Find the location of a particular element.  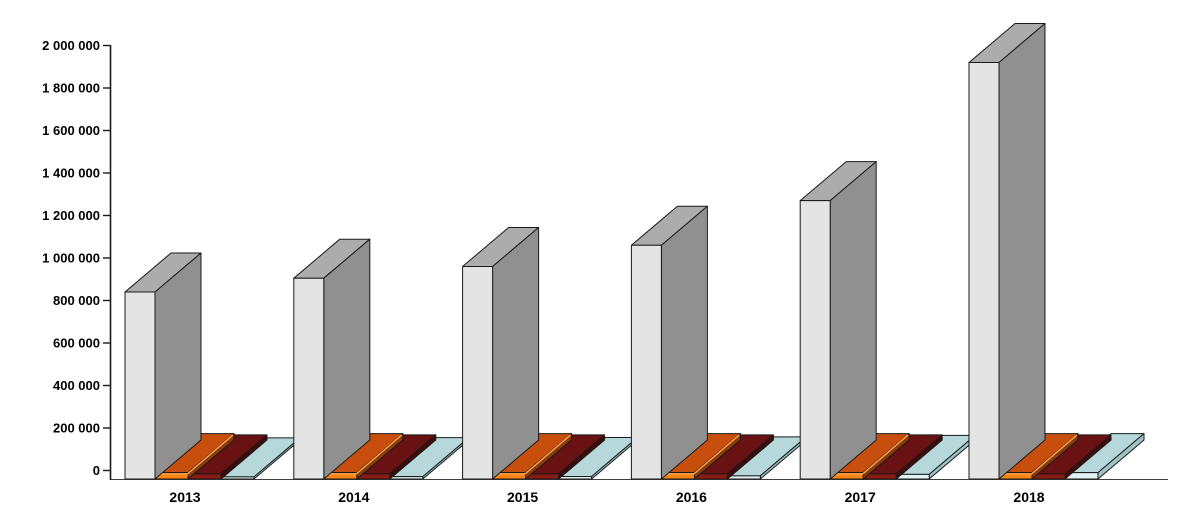

y-axis-tick-label: 200 000 is located at coordinates (76, 428).